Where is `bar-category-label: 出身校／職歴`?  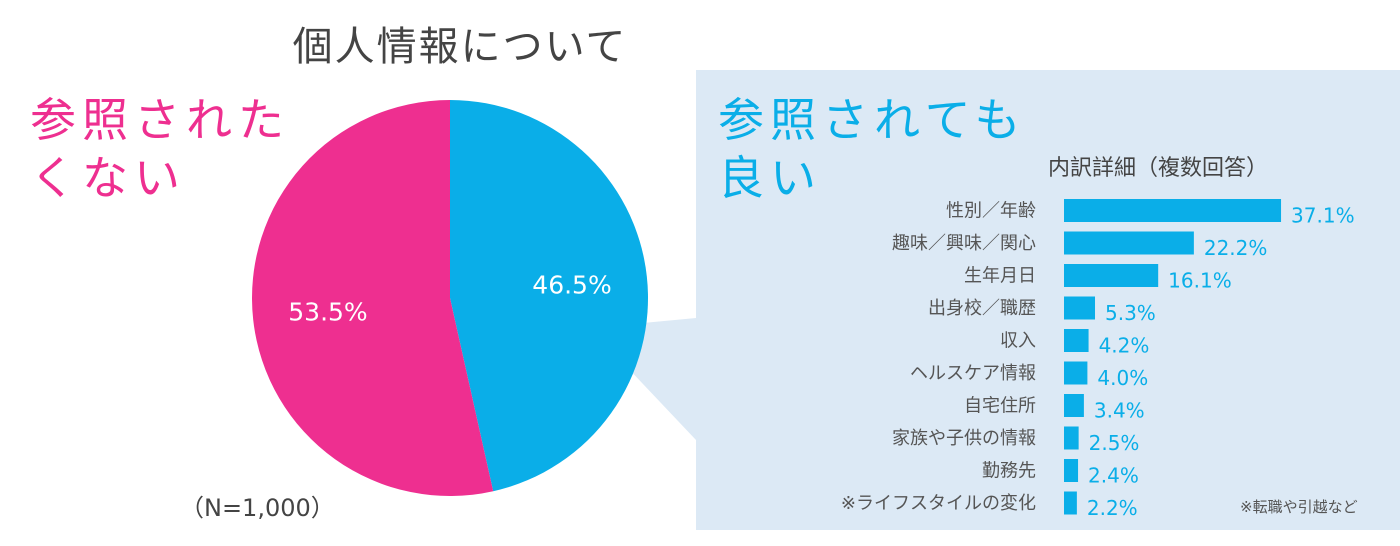
bar-category-label: 出身校／職歴 is located at coordinates (982, 308).